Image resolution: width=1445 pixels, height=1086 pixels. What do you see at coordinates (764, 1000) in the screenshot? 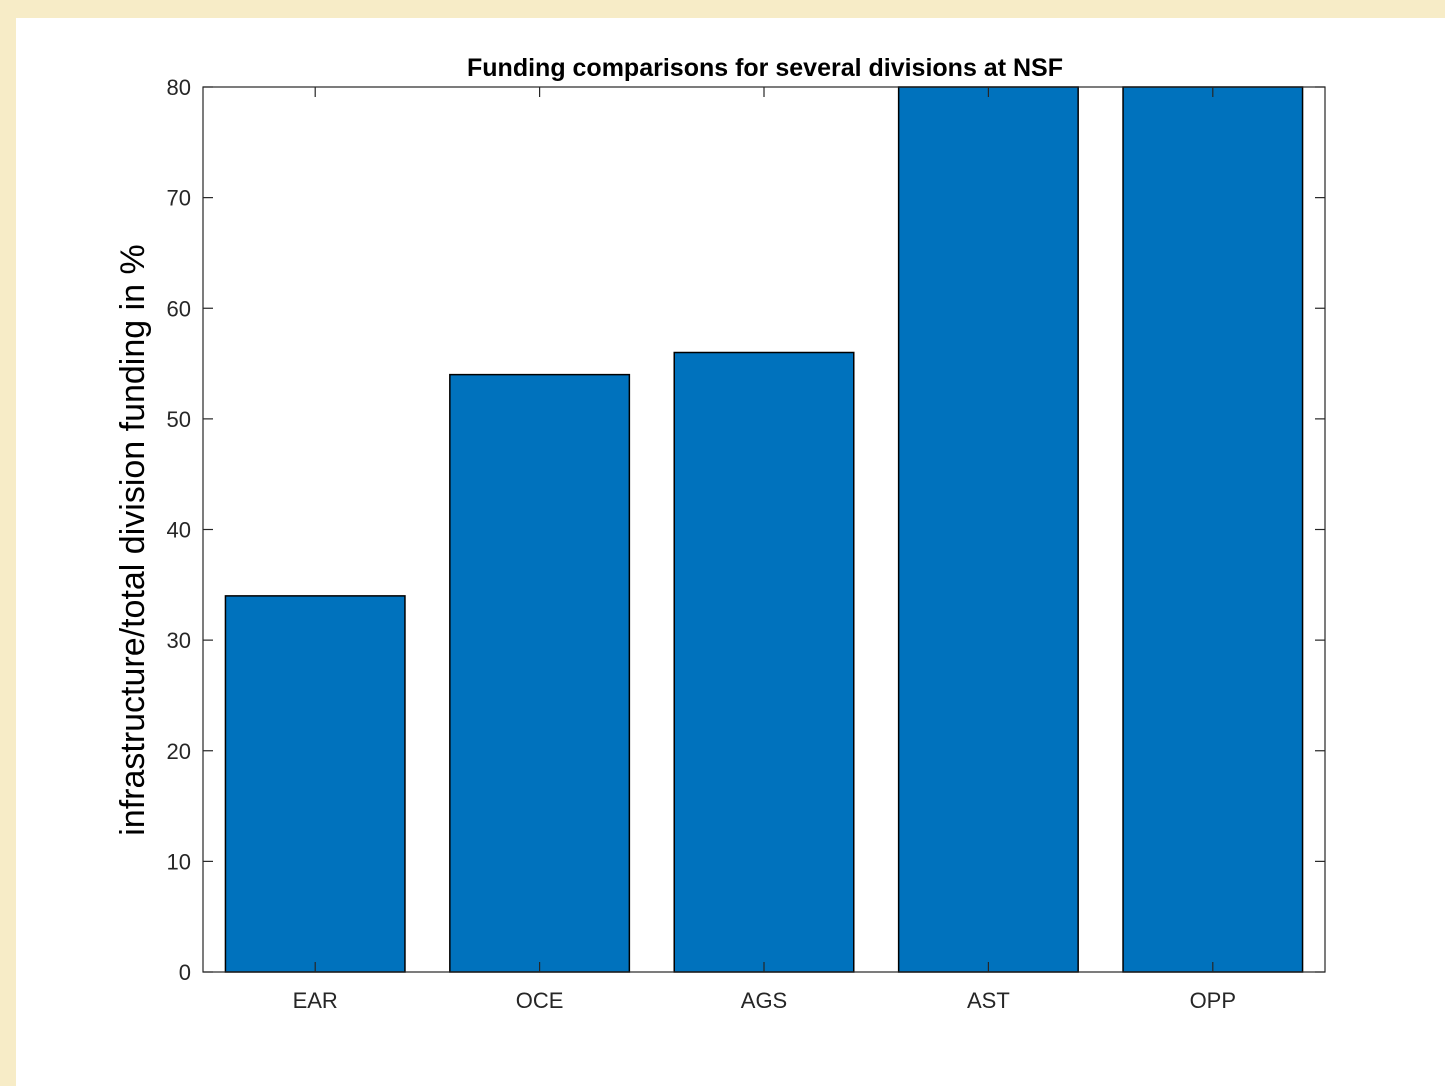
I see `x-tick-label-ags: AGS` at bounding box center [764, 1000].